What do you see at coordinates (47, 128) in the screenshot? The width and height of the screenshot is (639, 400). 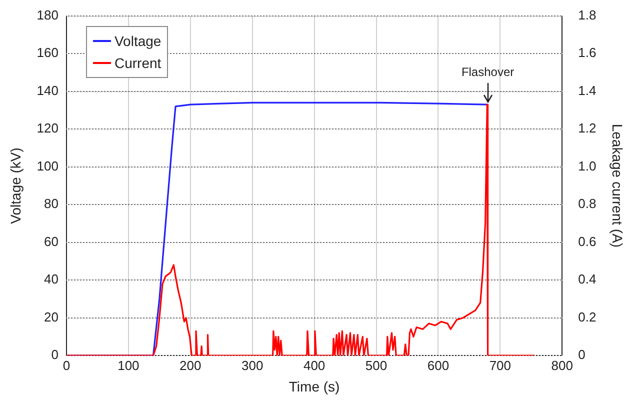 I see `y-tick-label: 120` at bounding box center [47, 128].